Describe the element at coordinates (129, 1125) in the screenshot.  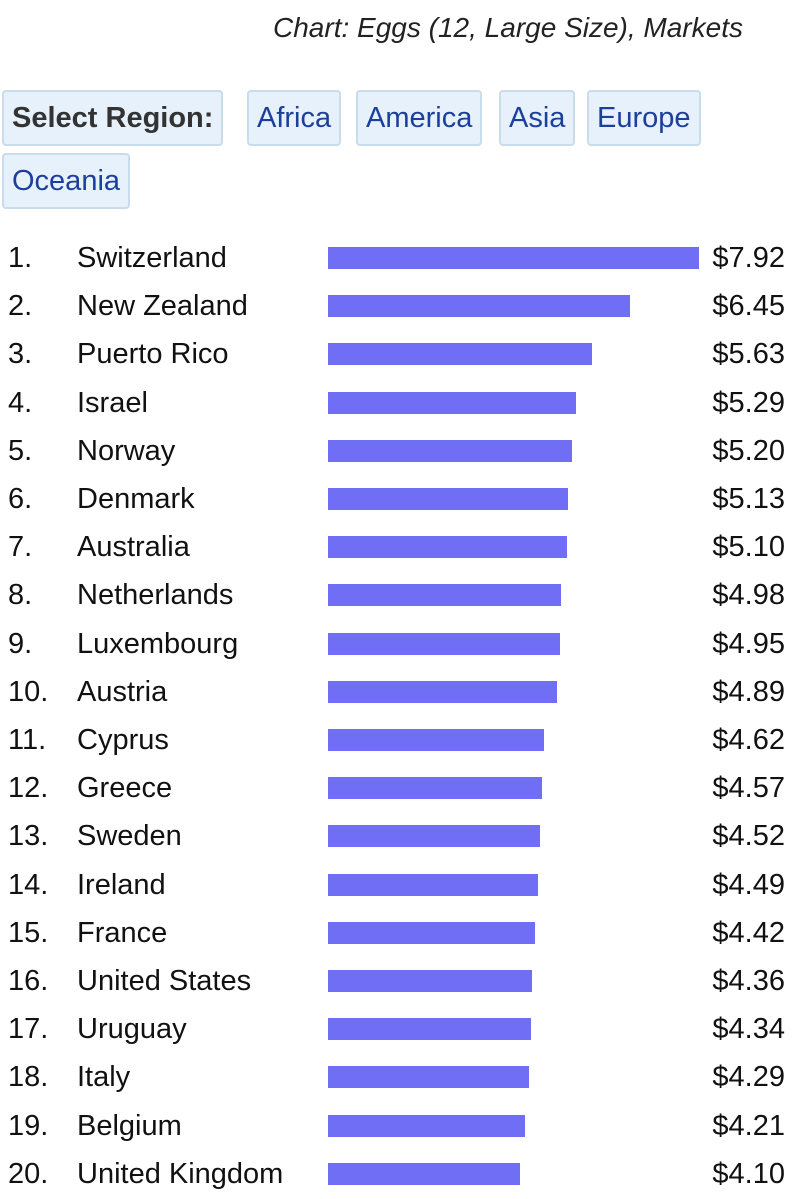
I see `country-label: Belgium` at that location.